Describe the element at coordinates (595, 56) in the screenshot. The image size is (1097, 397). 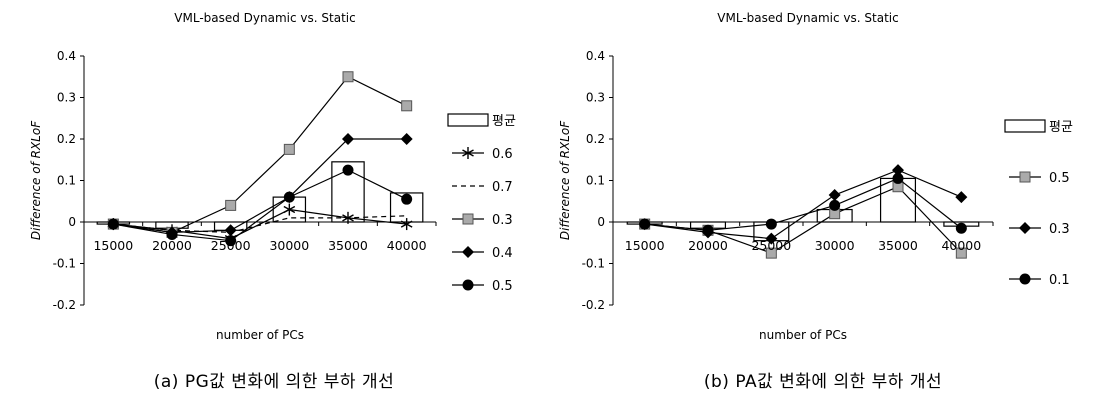
I see `chart-b-y-tick-label: 0.4` at that location.